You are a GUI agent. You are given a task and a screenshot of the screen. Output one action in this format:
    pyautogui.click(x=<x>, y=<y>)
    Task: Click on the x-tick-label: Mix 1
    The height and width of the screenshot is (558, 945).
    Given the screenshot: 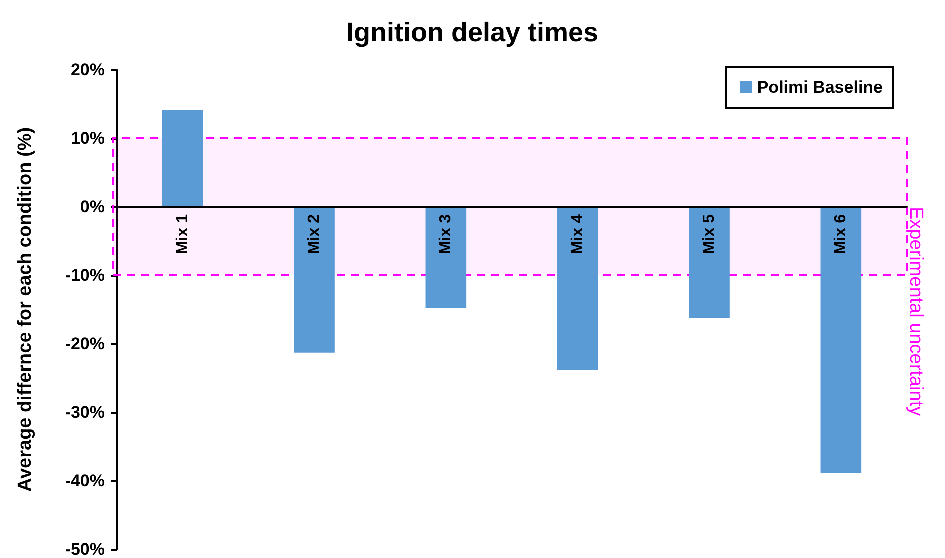 What is the action you would take?
    pyautogui.click(x=183, y=234)
    